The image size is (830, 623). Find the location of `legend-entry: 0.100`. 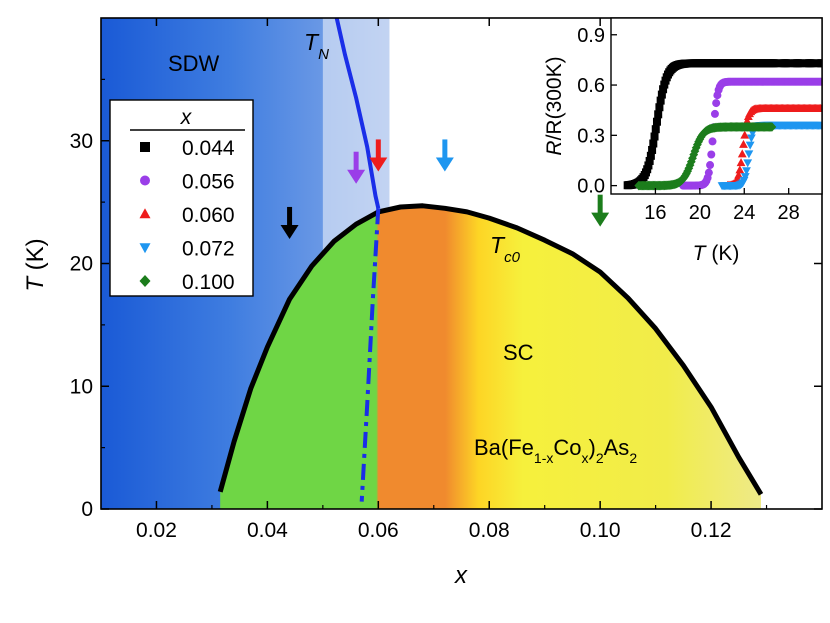

legend-entry: 0.100 is located at coordinates (187, 282).